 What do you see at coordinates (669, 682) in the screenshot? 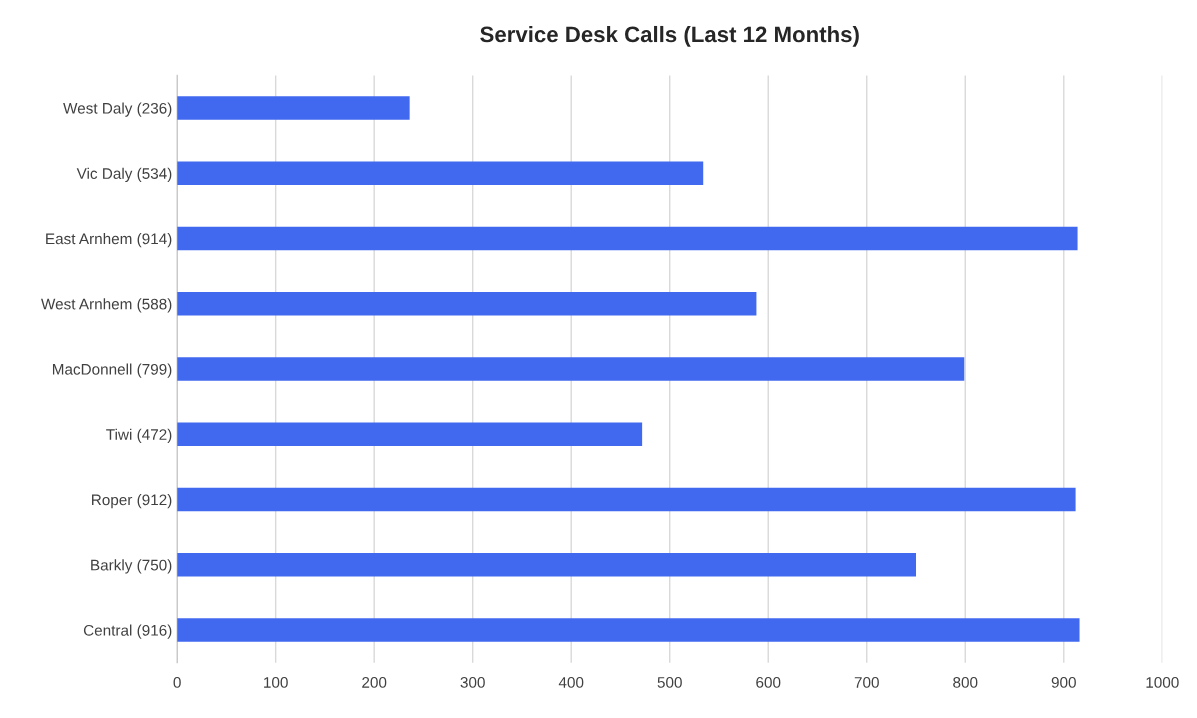
I see `x-tick-label: 500` at bounding box center [669, 682].